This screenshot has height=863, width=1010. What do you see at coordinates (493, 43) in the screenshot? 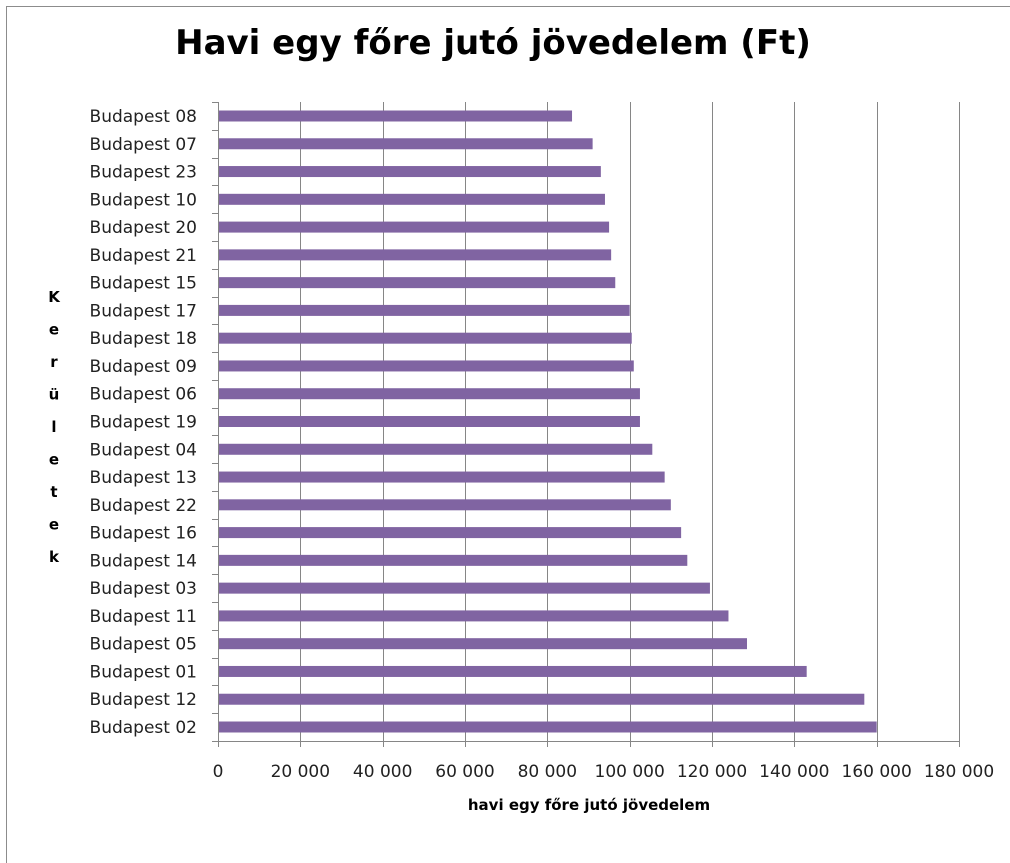
I see `chart-title: Havi egy főre jutó jövedelem (Ft)` at bounding box center [493, 43].